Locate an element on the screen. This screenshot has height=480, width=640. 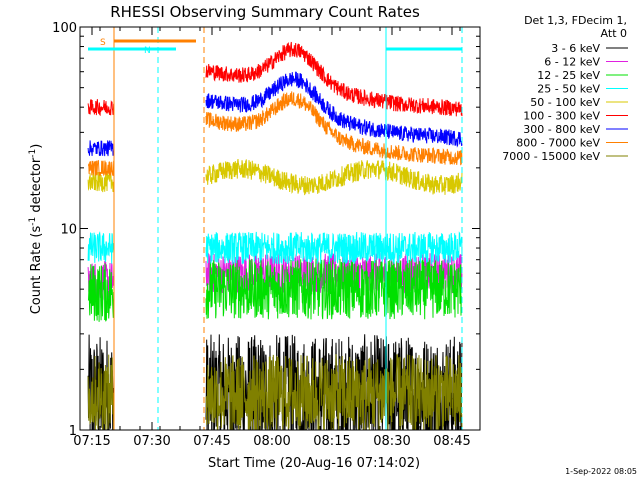
legend-label-4: 50 - 100 keV is located at coordinates (565, 102).